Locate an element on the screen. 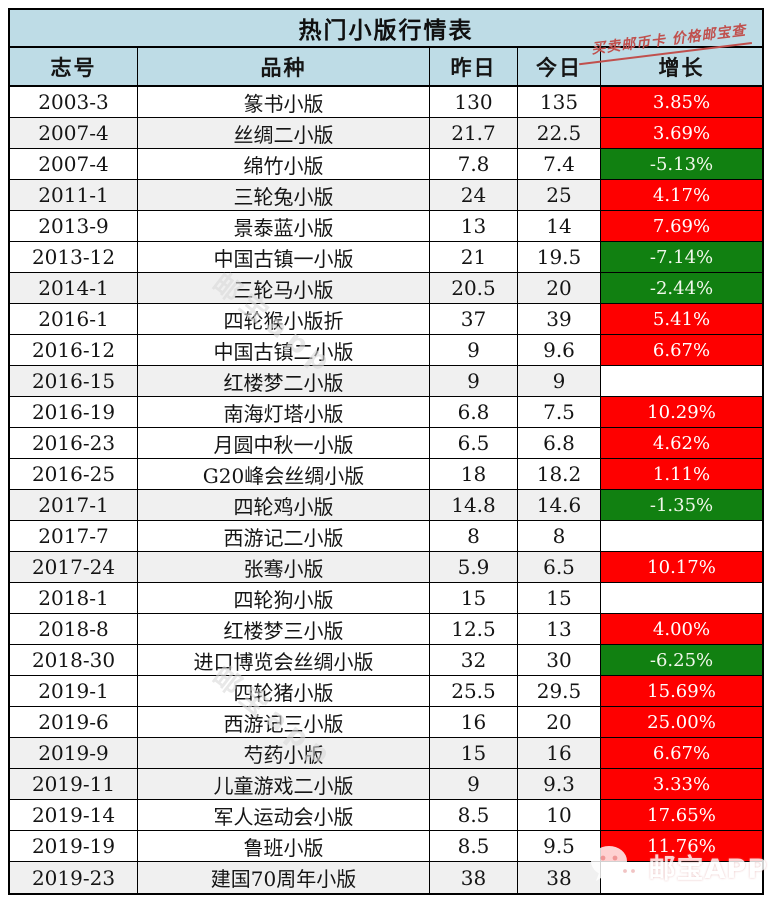 This screenshot has width=772, height=897. table-row: 2018-8 红楼梦三小版 12.5 13 4.00% is located at coordinates (386, 629).